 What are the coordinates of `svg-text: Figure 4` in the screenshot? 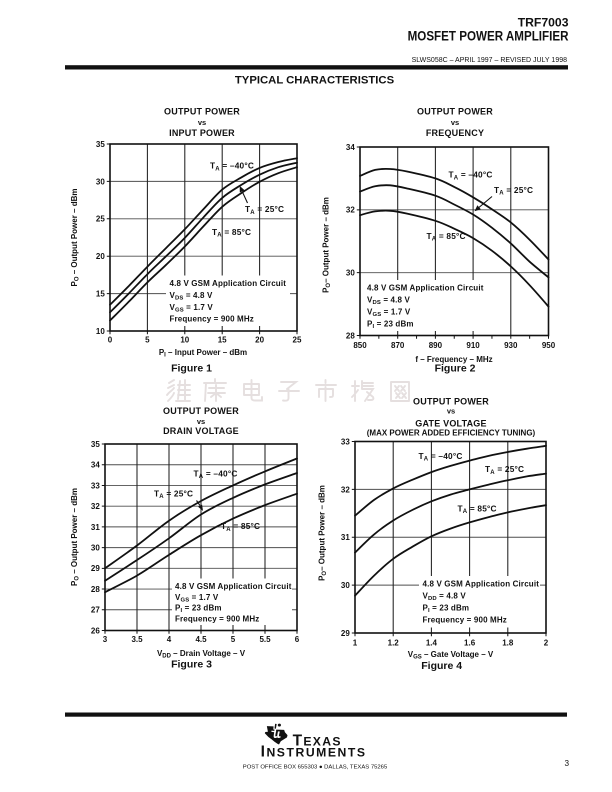 It's located at (441, 666).